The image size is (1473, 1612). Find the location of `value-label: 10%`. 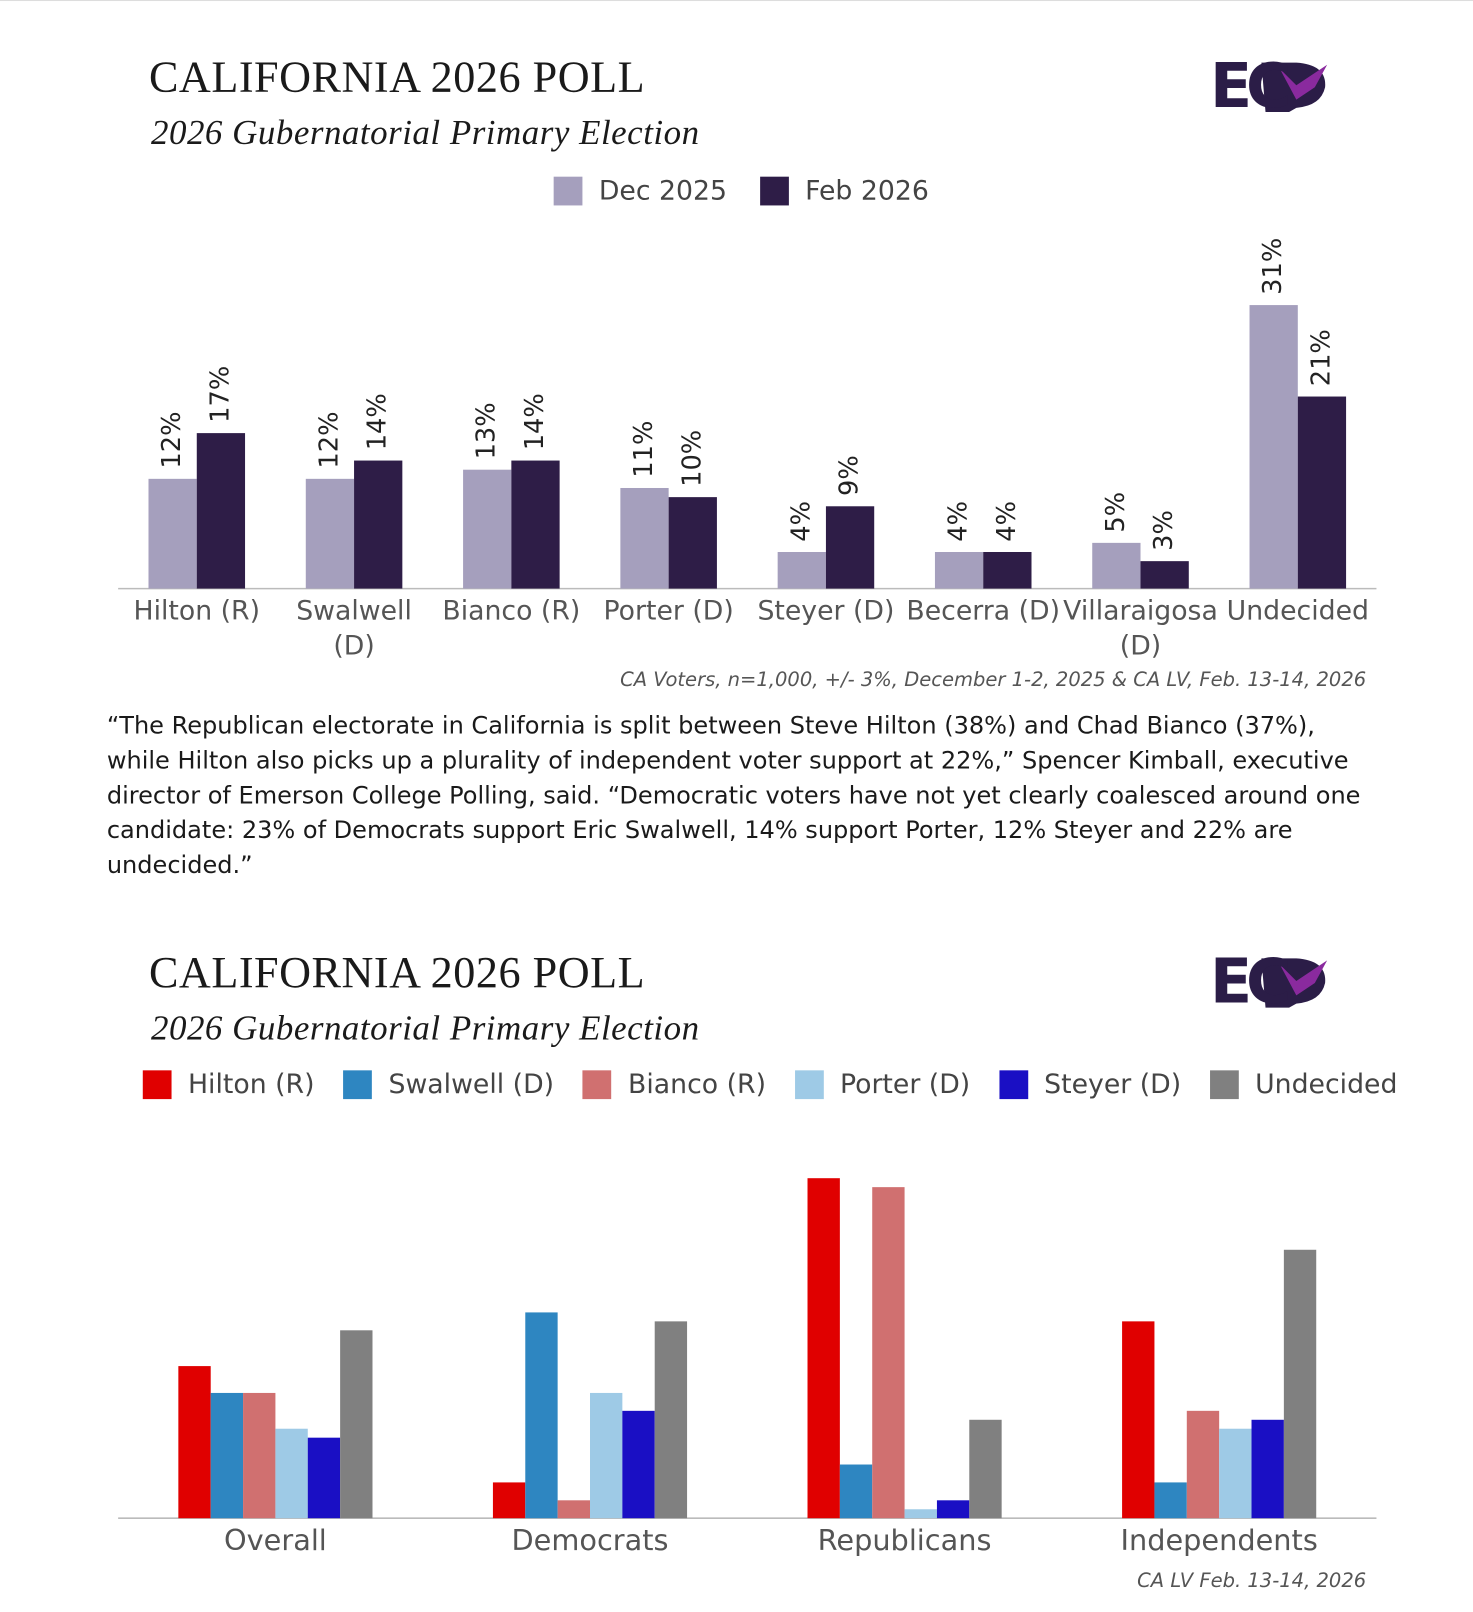

value-label: 10% is located at coordinates (692, 458).